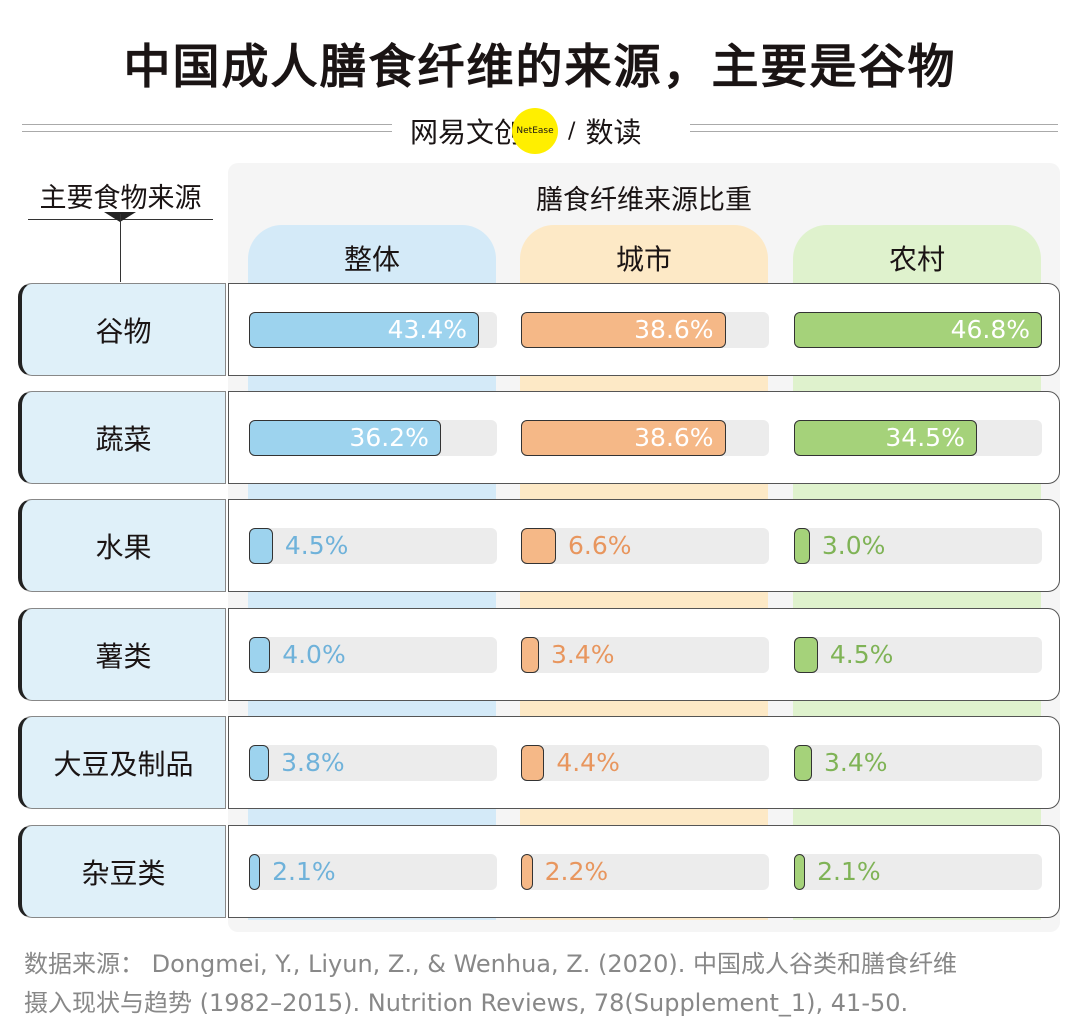 This screenshot has height=1031, width=1080. I want to click on row-box: 36.2% 38.6% 34.5%, so click(644, 437).